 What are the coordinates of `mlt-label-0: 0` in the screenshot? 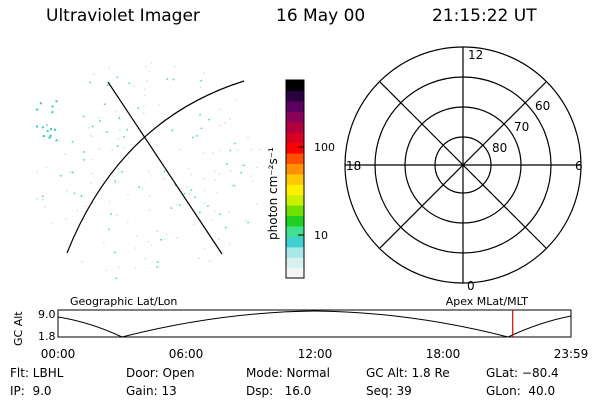 It's located at (471, 286).